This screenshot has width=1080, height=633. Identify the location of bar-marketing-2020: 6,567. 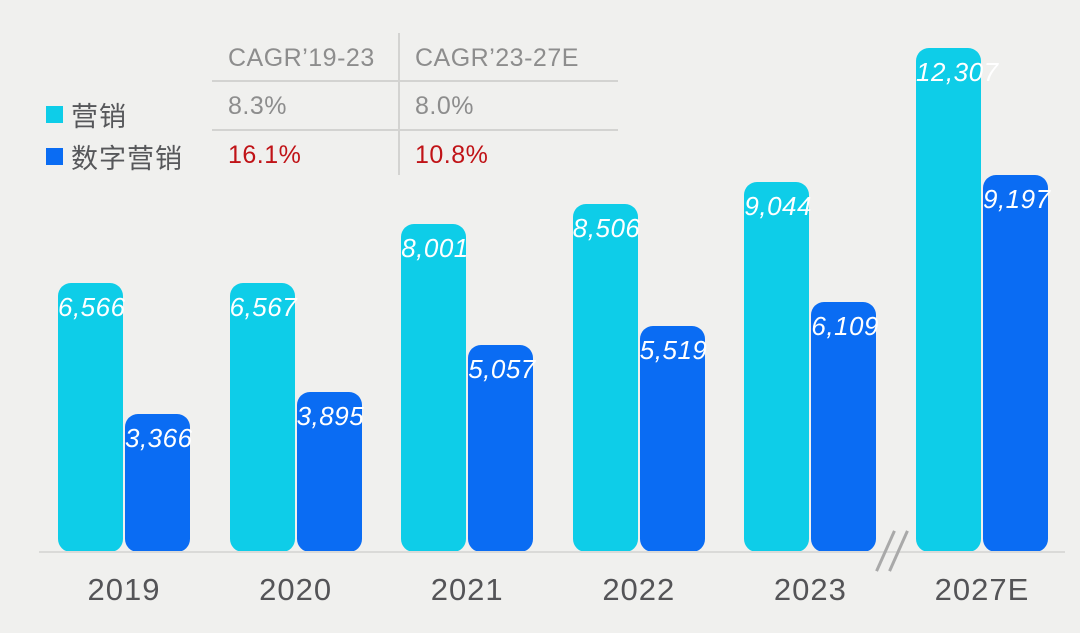
(263, 417).